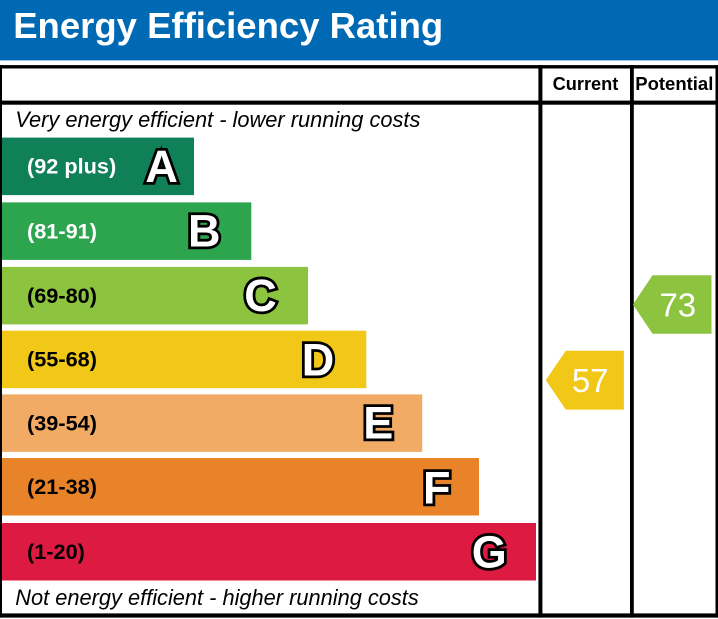  I want to click on svg-text: E, so click(378, 423).